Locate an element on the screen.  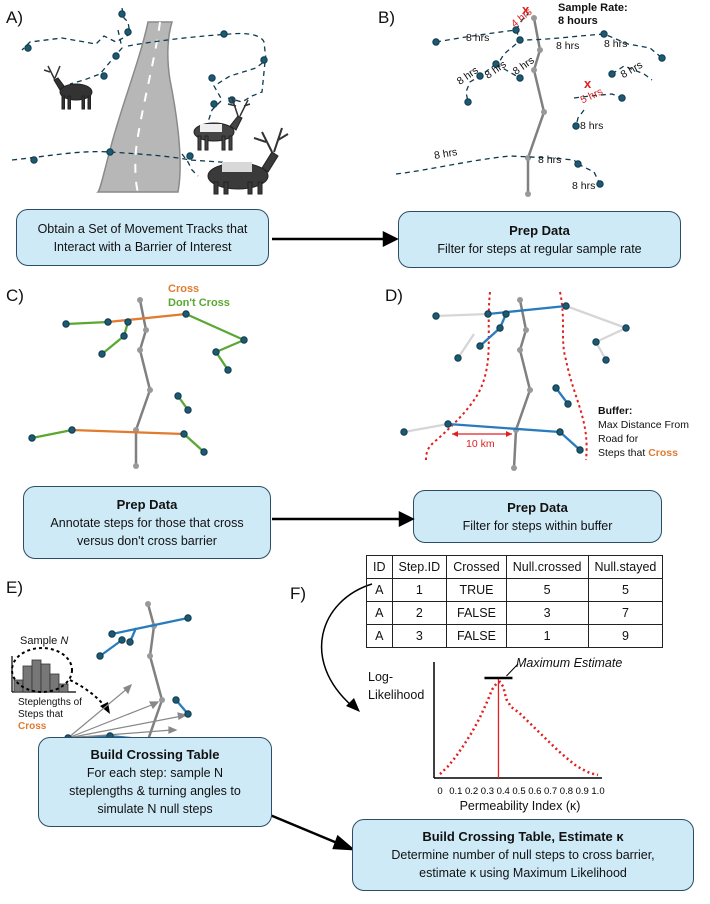
steplengths-line: Steplengths of is located at coordinates (50, 702).